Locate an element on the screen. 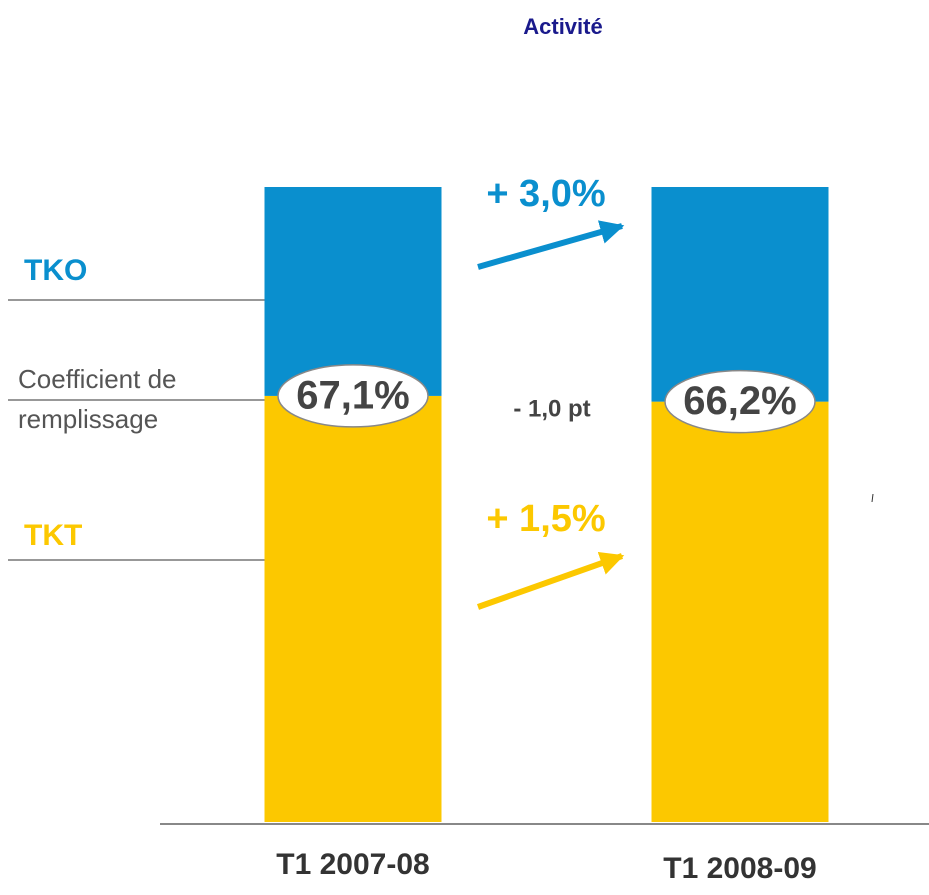  legend-label: TKO is located at coordinates (55, 270).